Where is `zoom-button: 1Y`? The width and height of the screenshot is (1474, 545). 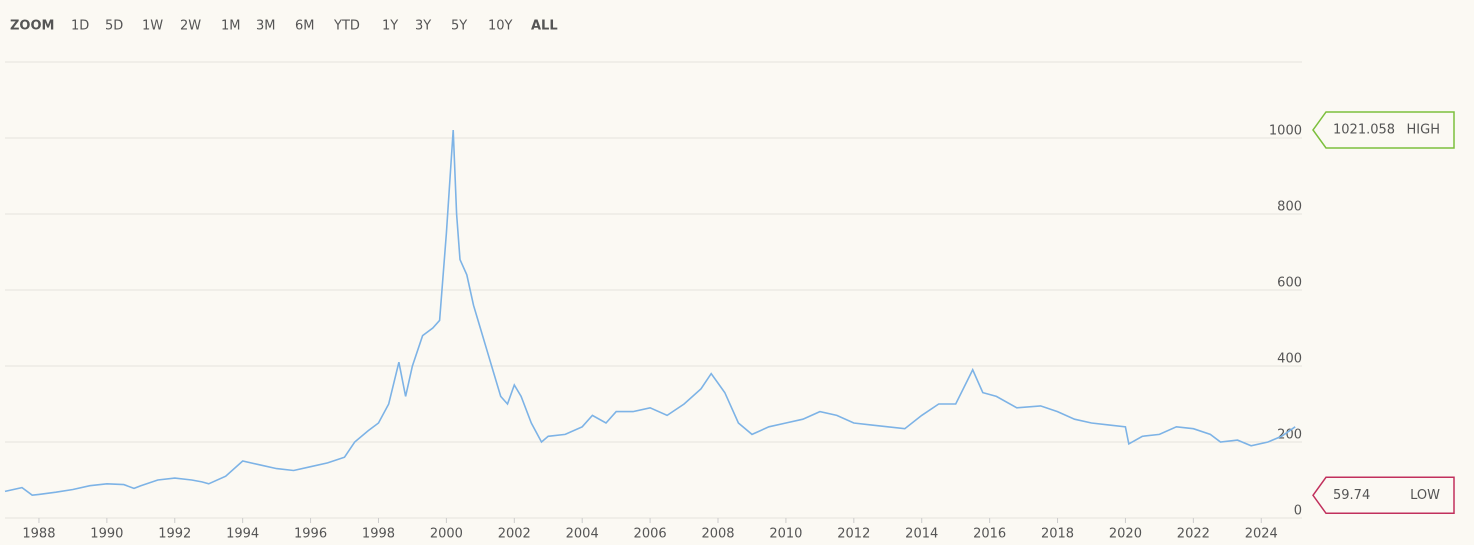 zoom-button: 1Y is located at coordinates (390, 26).